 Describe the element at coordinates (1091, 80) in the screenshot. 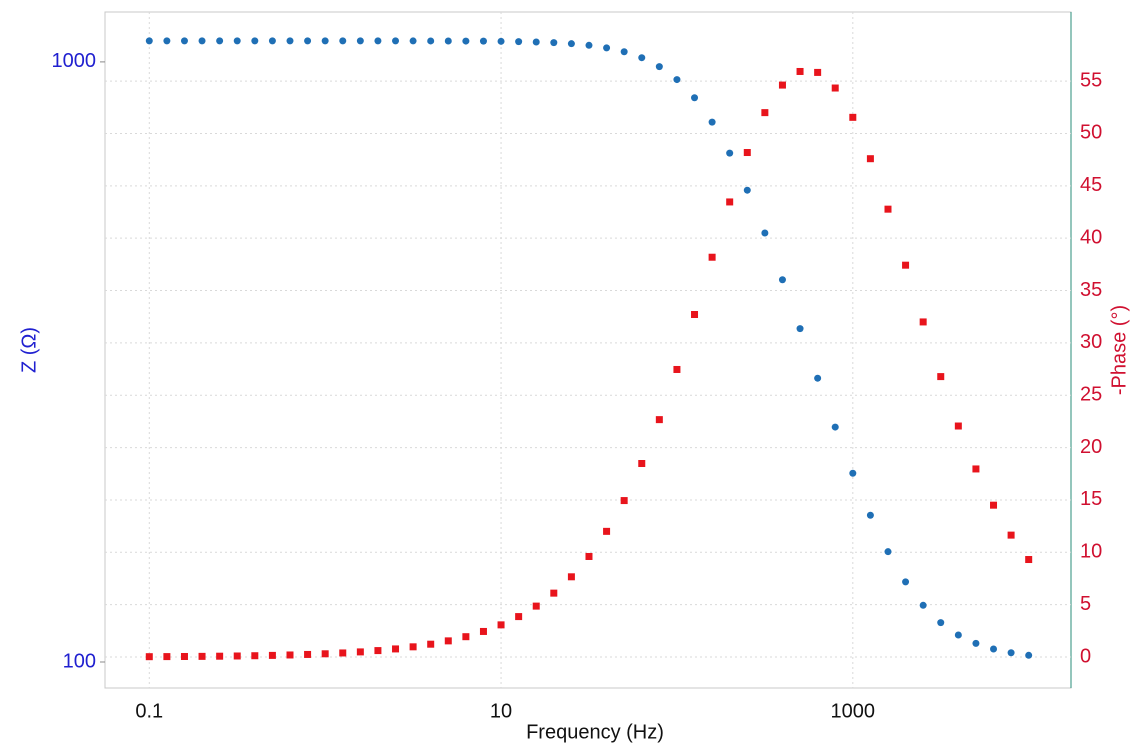

I see `y2-tick-label: 55` at that location.